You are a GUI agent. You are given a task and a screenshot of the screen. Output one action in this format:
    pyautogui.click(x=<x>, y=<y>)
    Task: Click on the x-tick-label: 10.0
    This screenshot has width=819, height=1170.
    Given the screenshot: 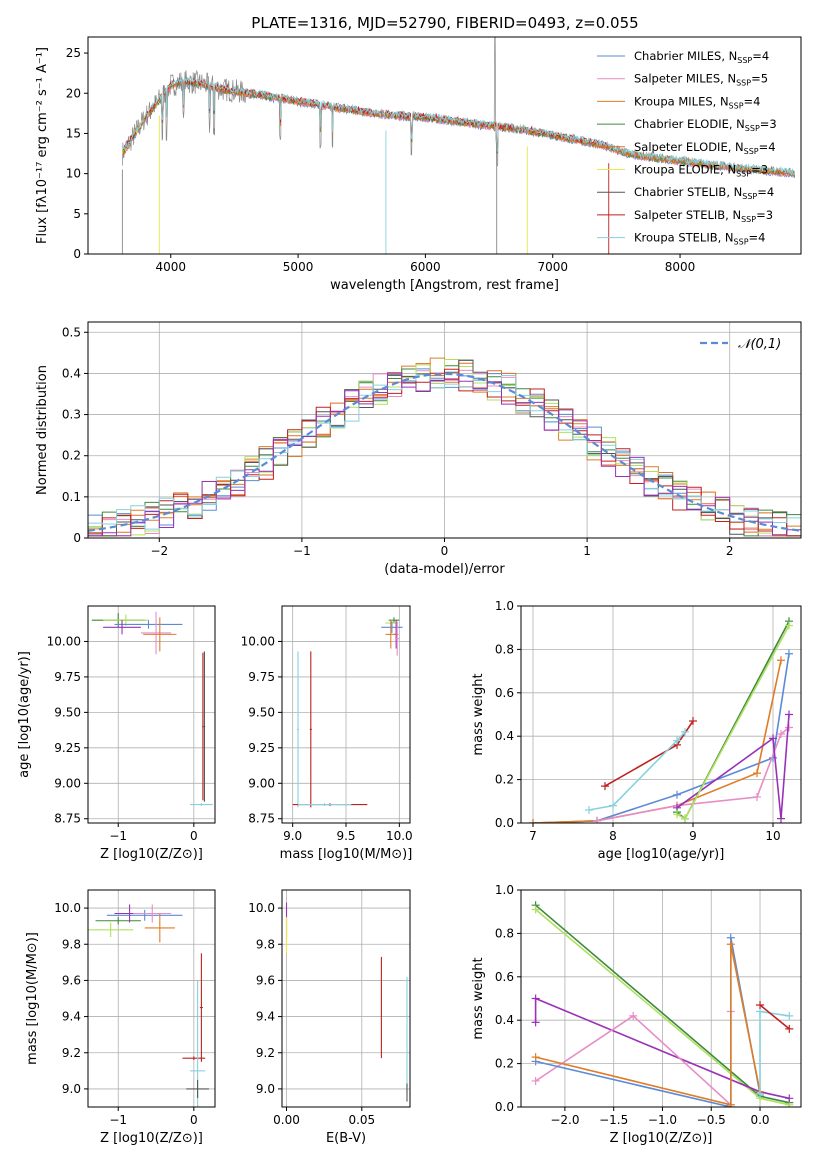 What is the action you would take?
    pyautogui.click(x=399, y=836)
    